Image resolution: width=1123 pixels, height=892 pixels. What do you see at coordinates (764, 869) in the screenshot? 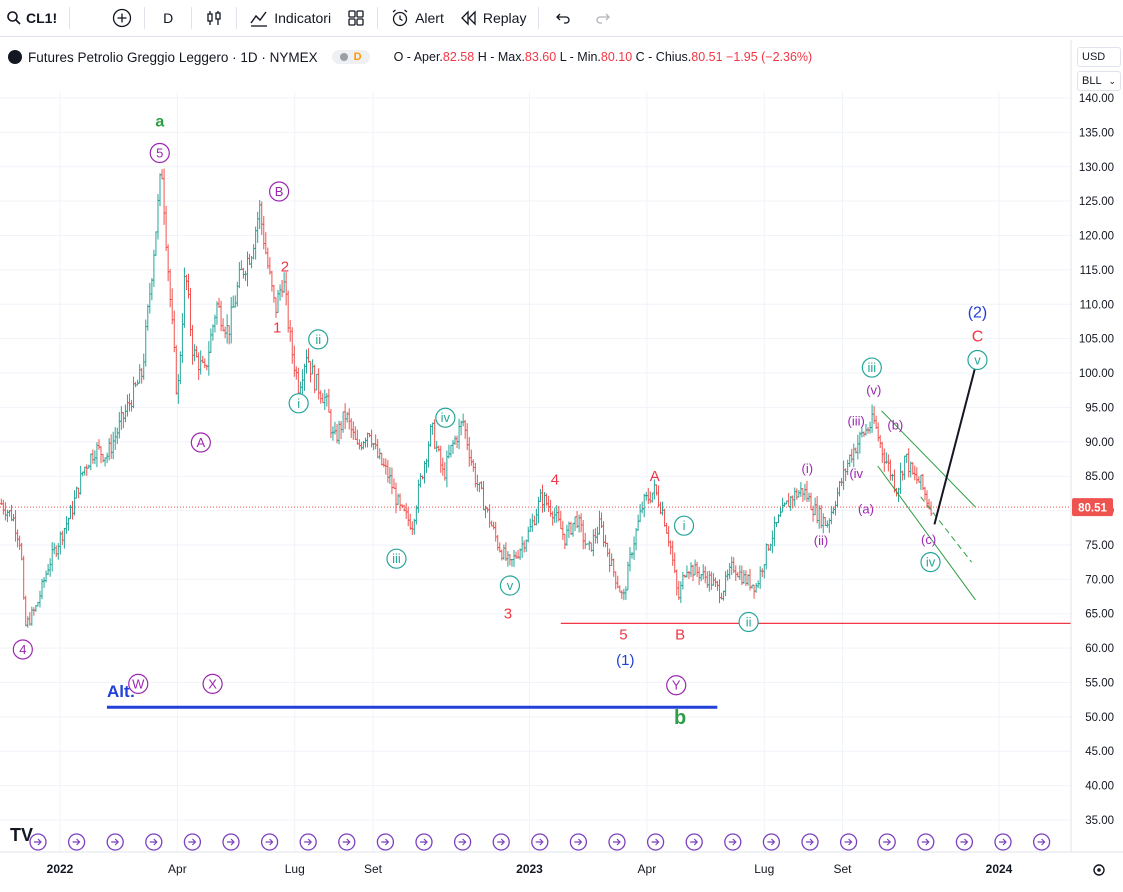
I see `time-tick-label: Lug` at bounding box center [764, 869].